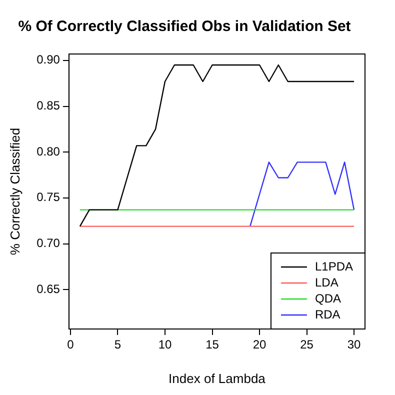 This screenshot has height=395, width=395. I want to click on x-tick-label: 15, so click(213, 345).